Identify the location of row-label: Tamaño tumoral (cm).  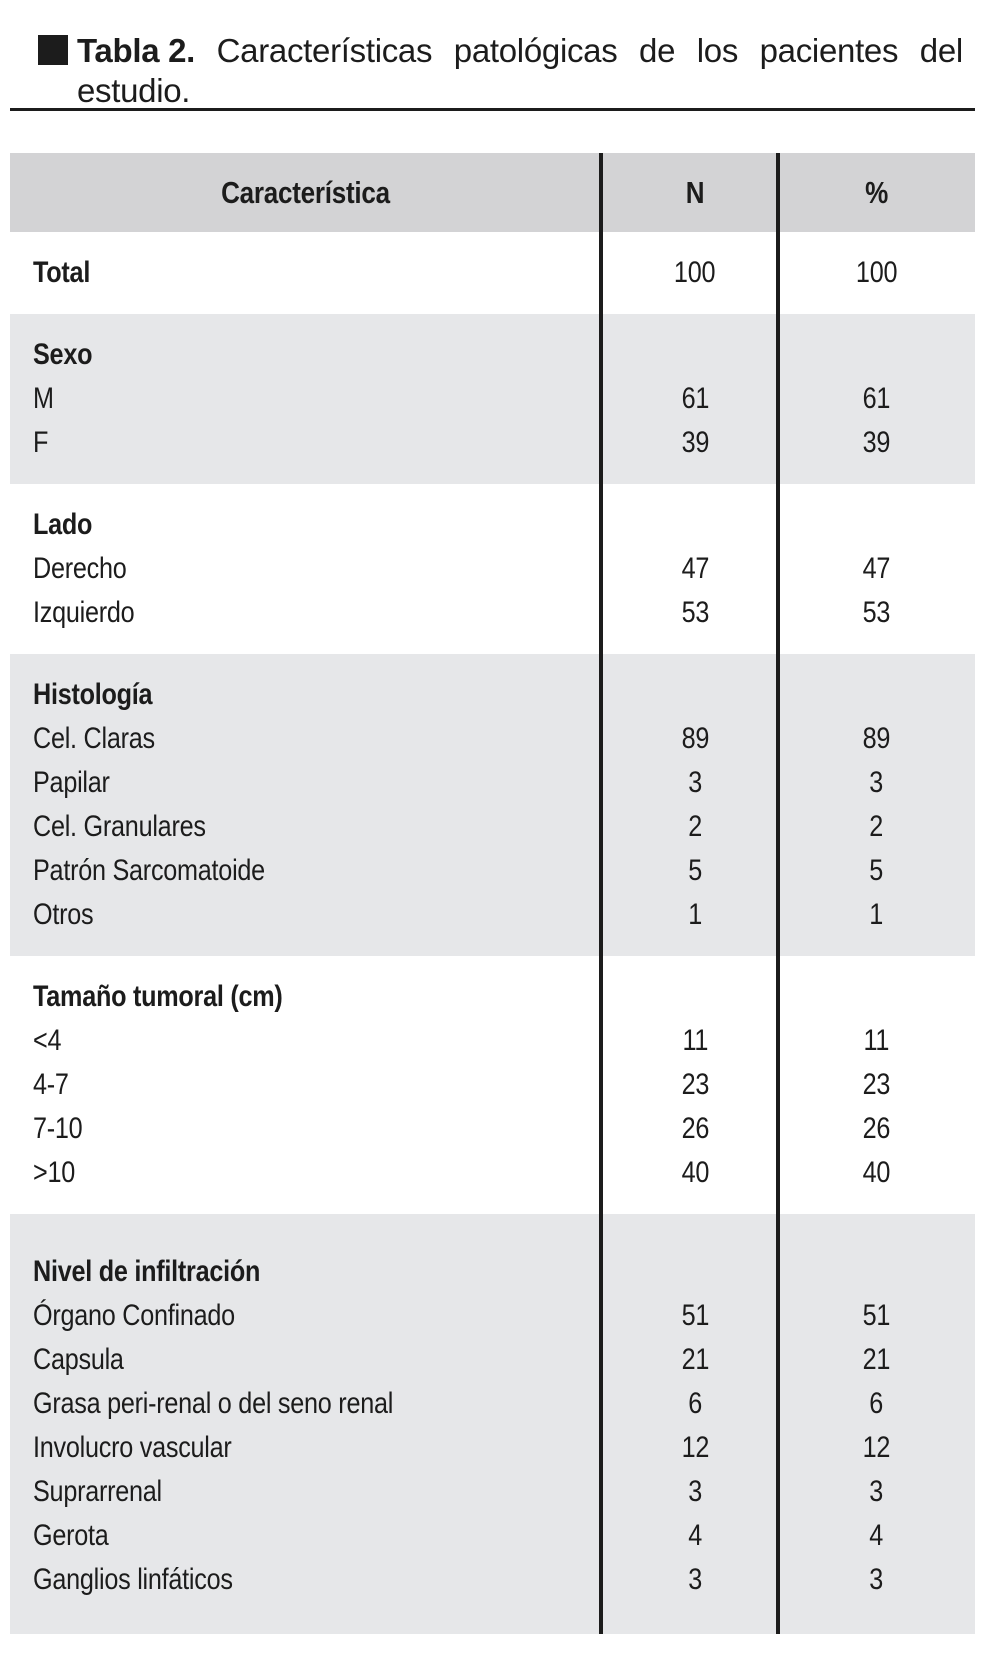
(158, 996).